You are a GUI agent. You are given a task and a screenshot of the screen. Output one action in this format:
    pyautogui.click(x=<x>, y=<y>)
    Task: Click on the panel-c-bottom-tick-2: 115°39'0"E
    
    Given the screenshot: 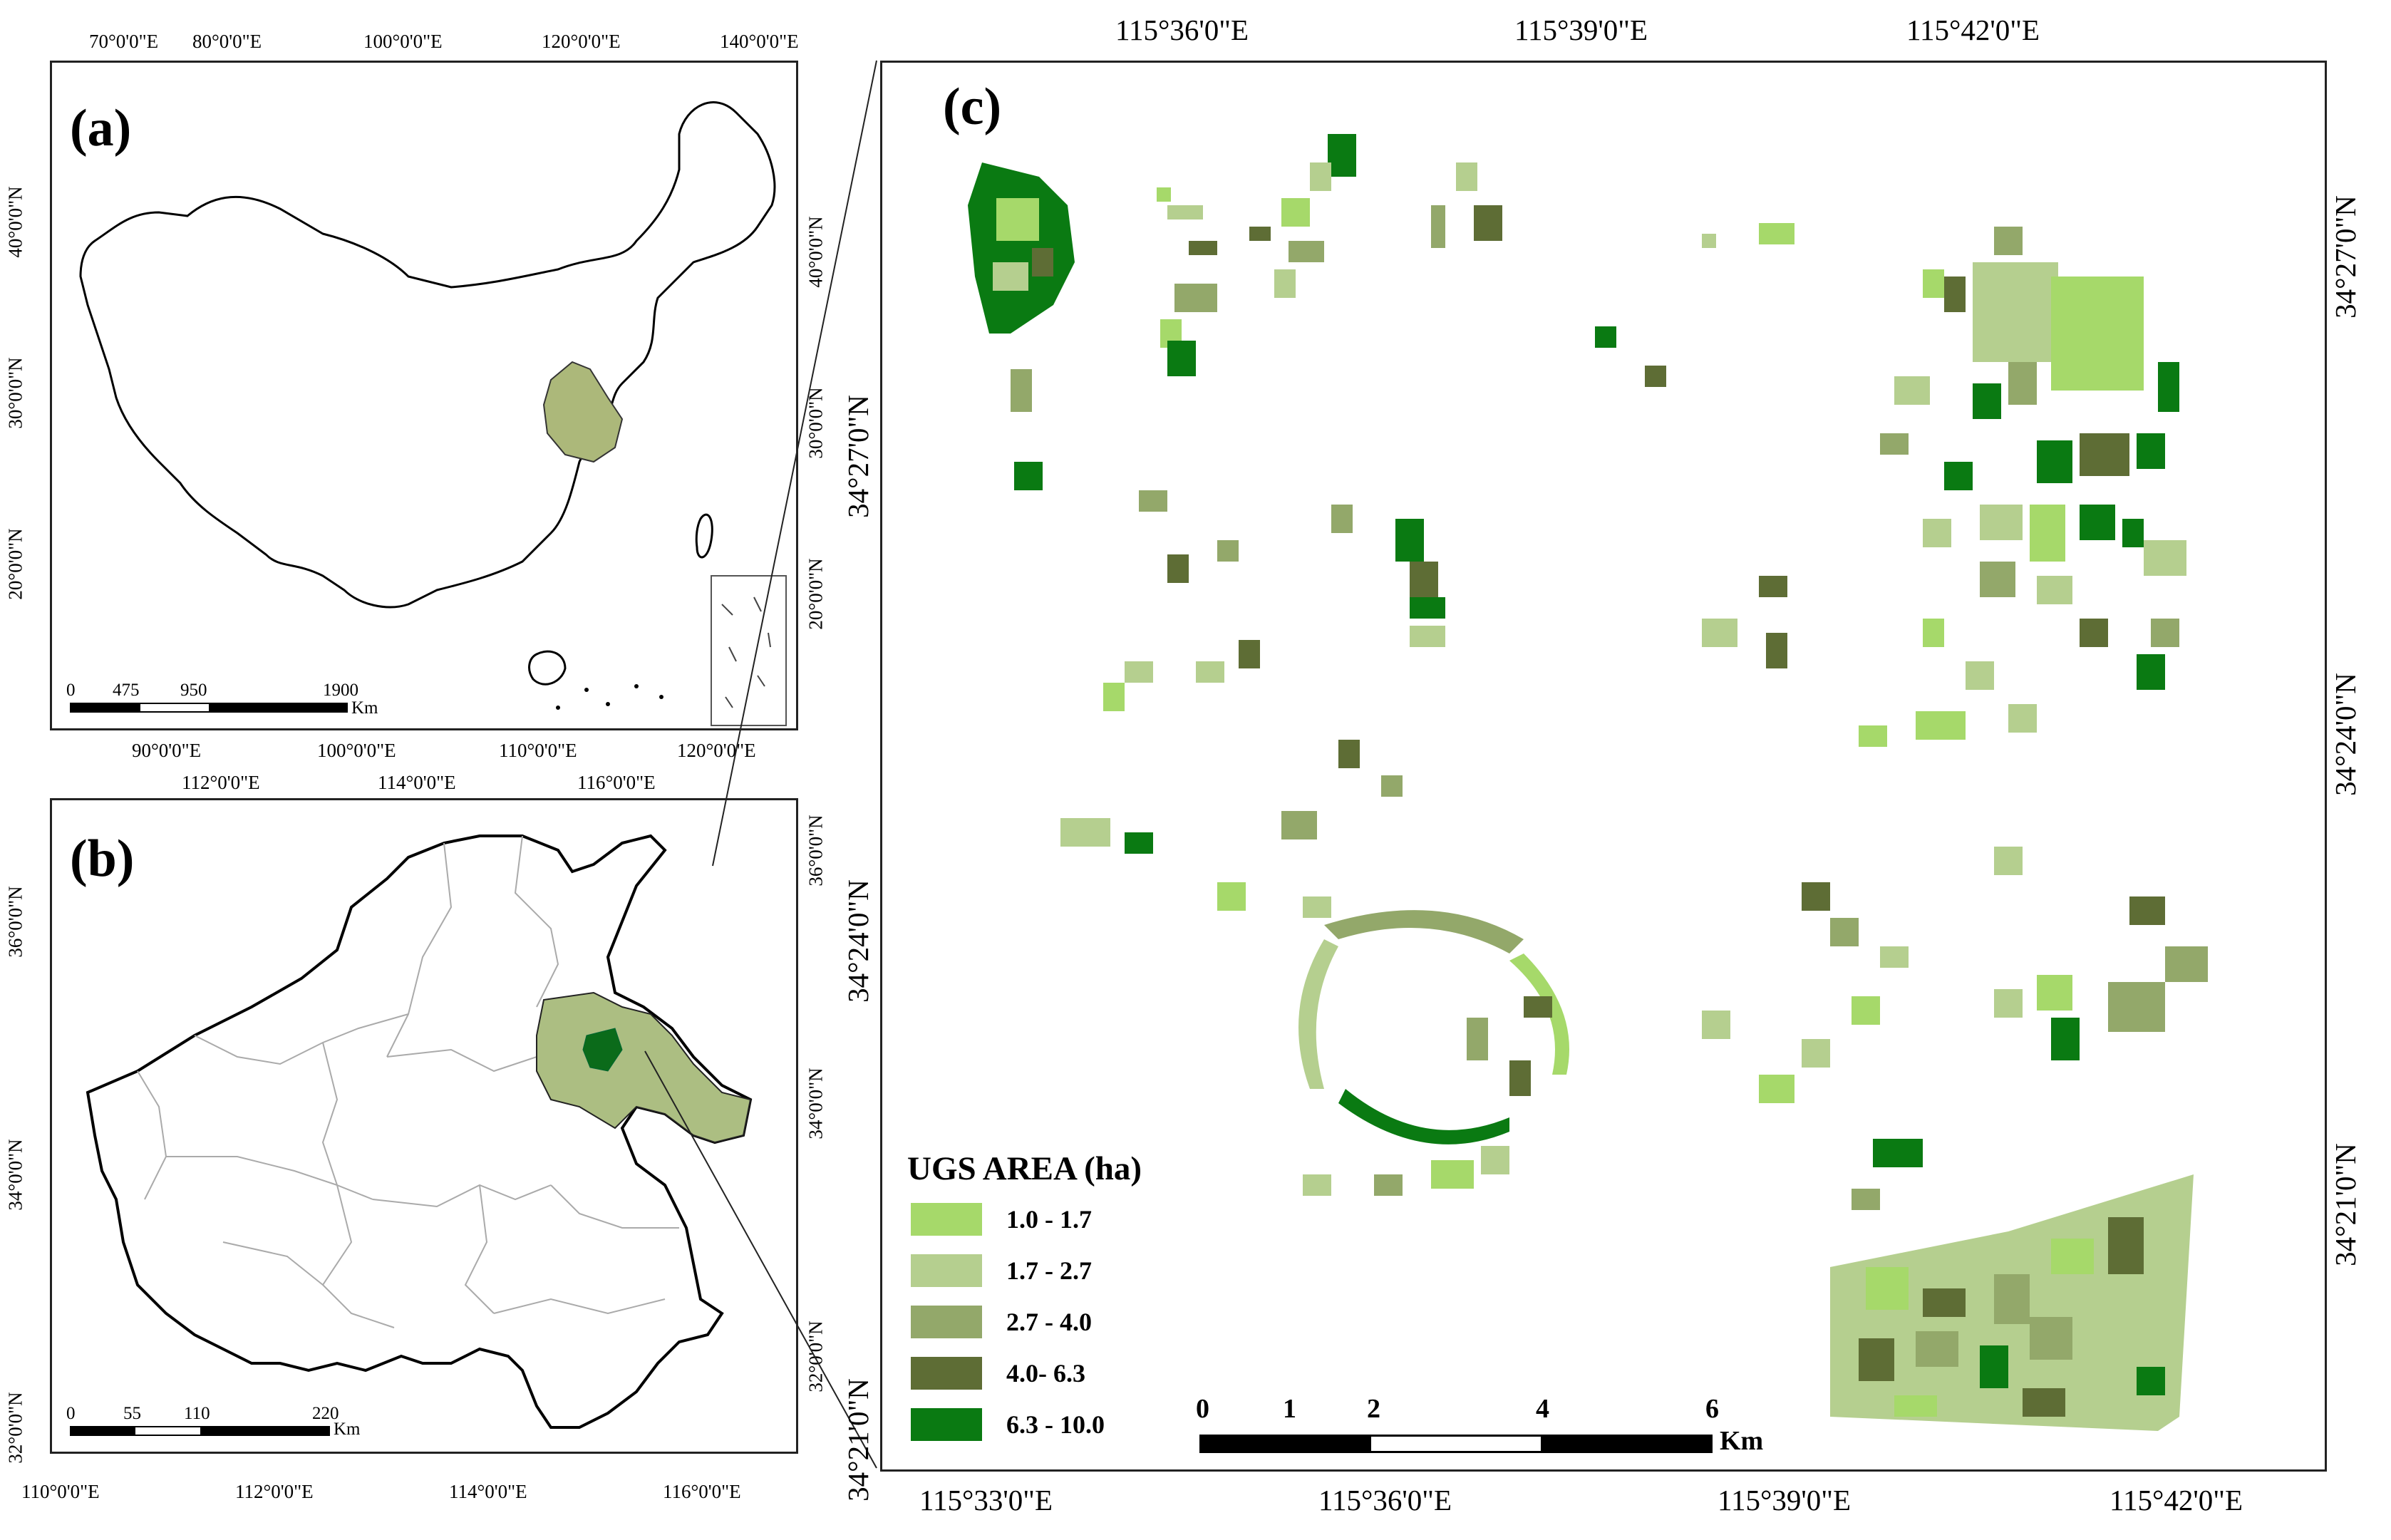 What is the action you would take?
    pyautogui.click(x=1785, y=1500)
    